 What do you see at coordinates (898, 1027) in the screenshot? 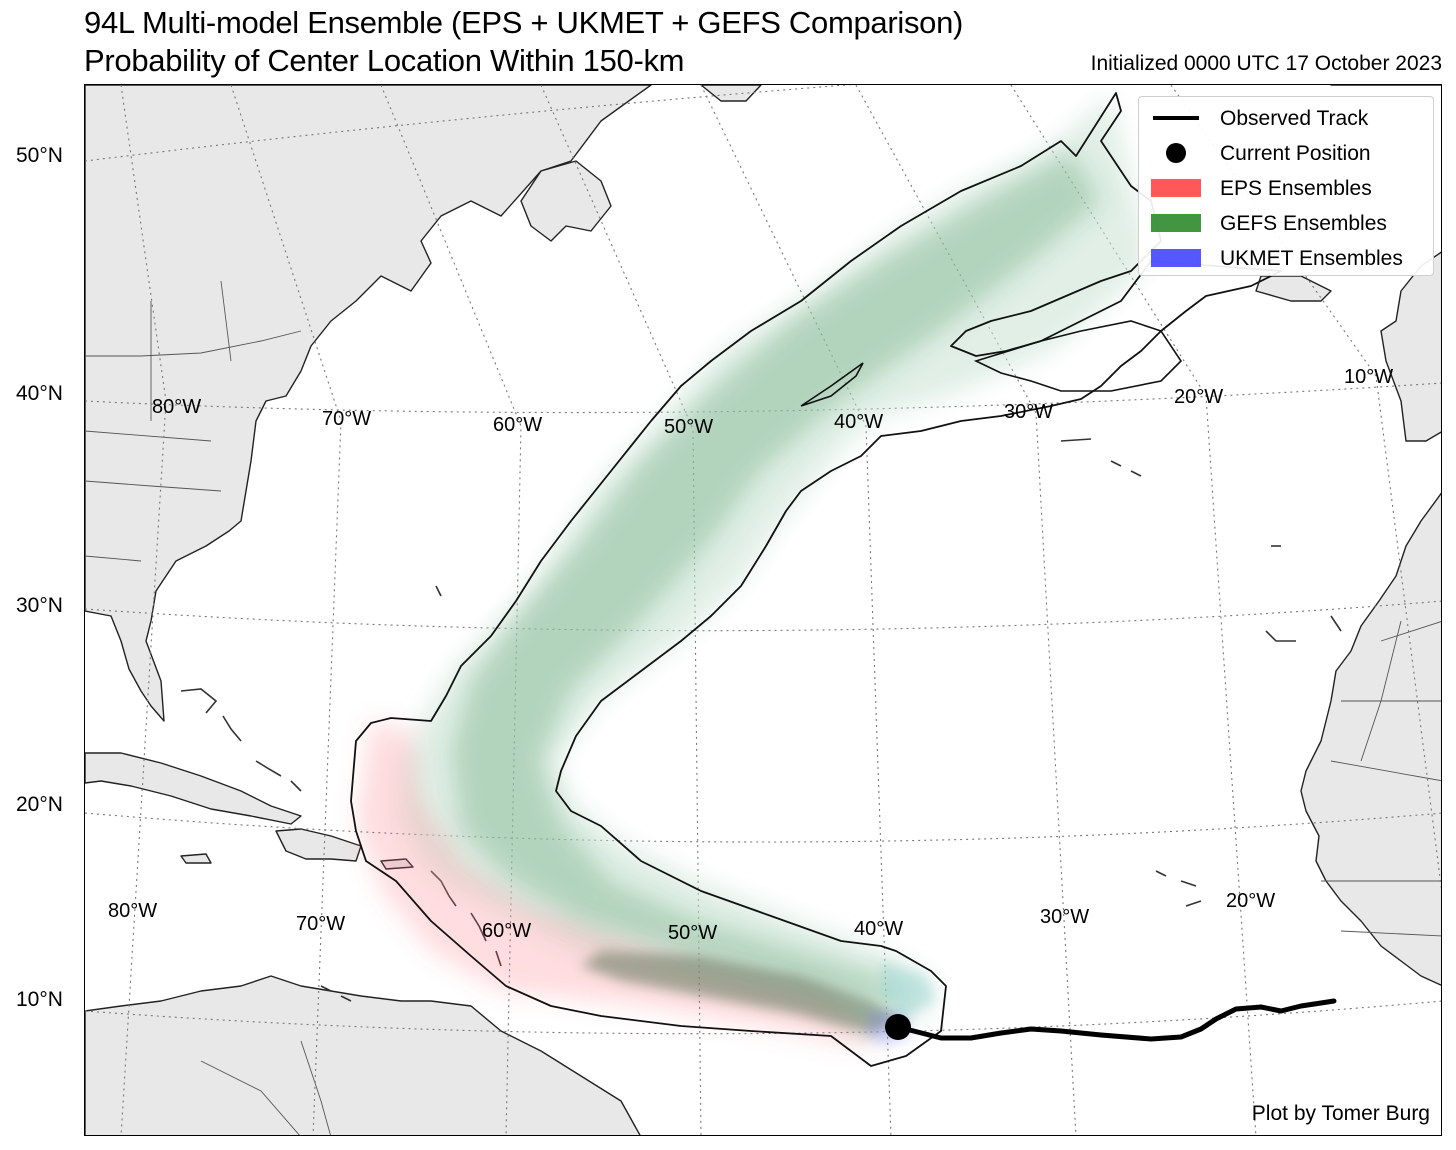
I see `current-position-dot` at bounding box center [898, 1027].